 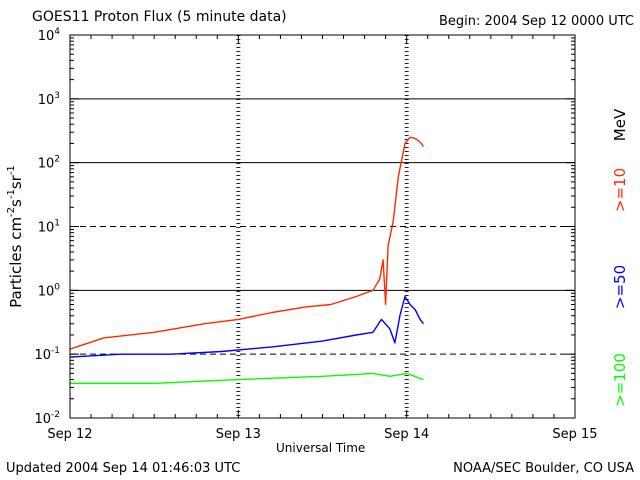 What do you see at coordinates (49, 227) in the screenshot?
I see `y-tick-label-3: 10¹` at bounding box center [49, 227].